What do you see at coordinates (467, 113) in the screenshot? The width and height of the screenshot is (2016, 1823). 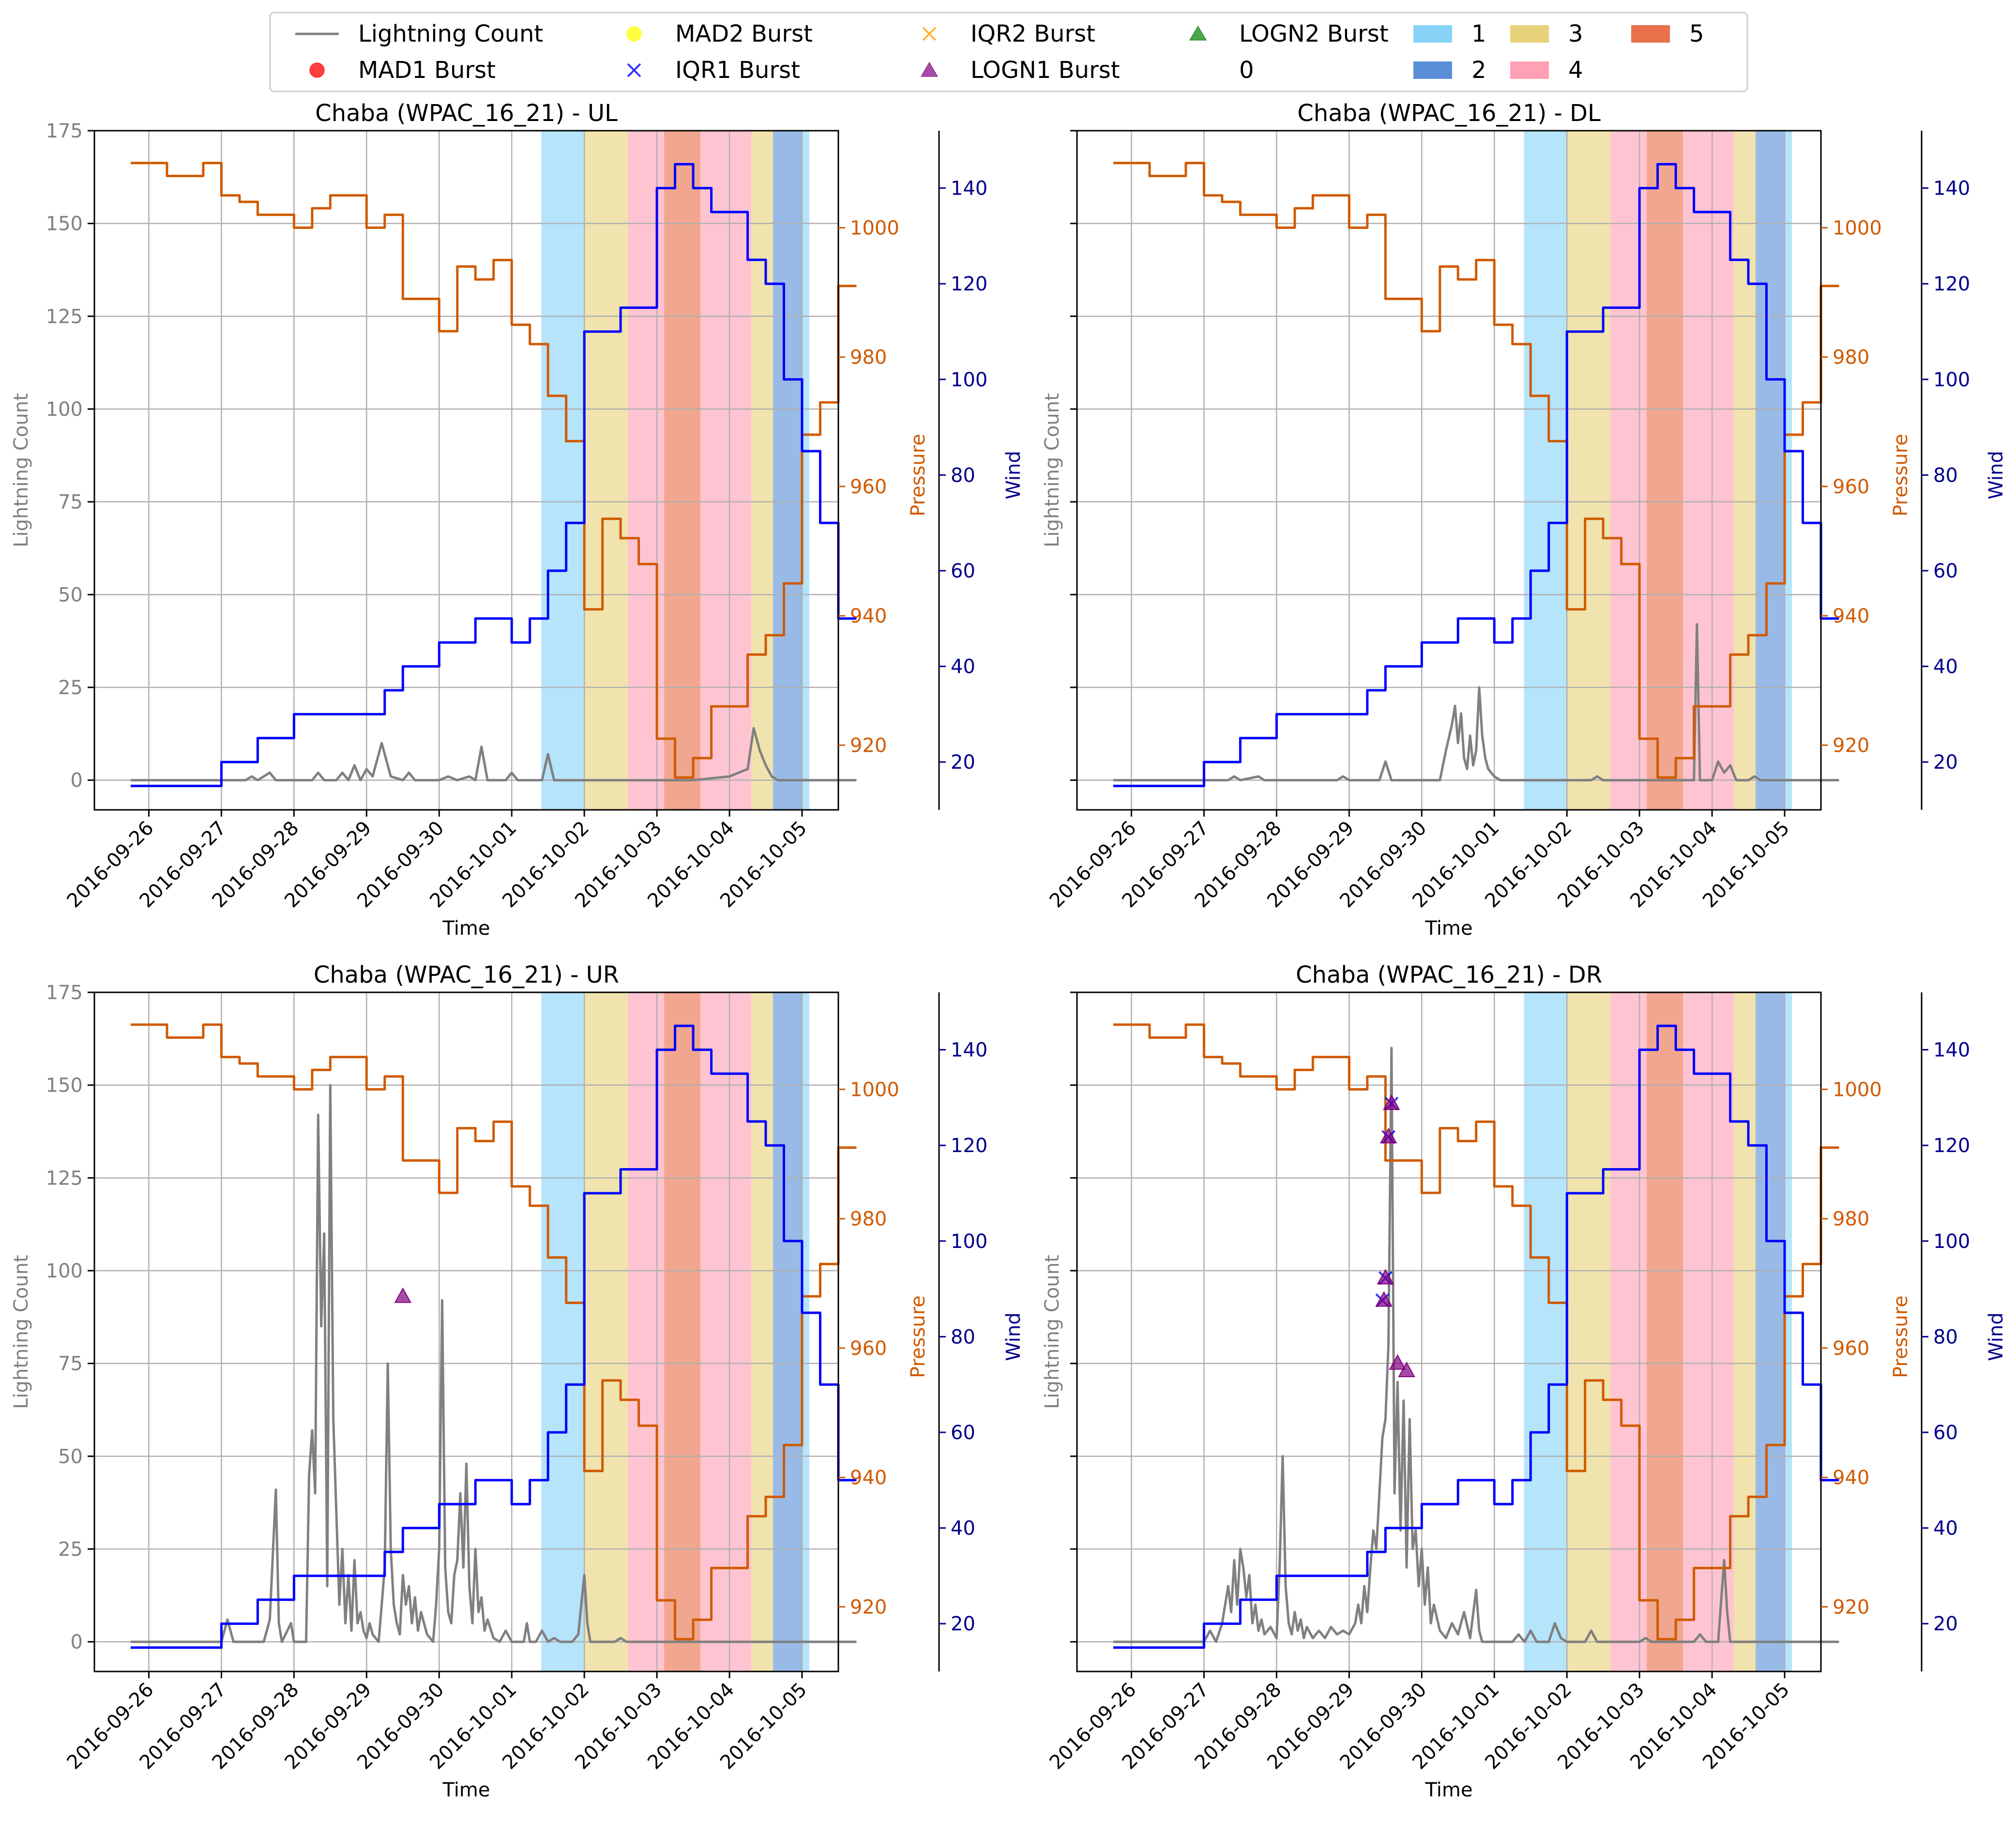 I see `panel-title: Chaba (WPAC_16_21) - UL` at bounding box center [467, 113].